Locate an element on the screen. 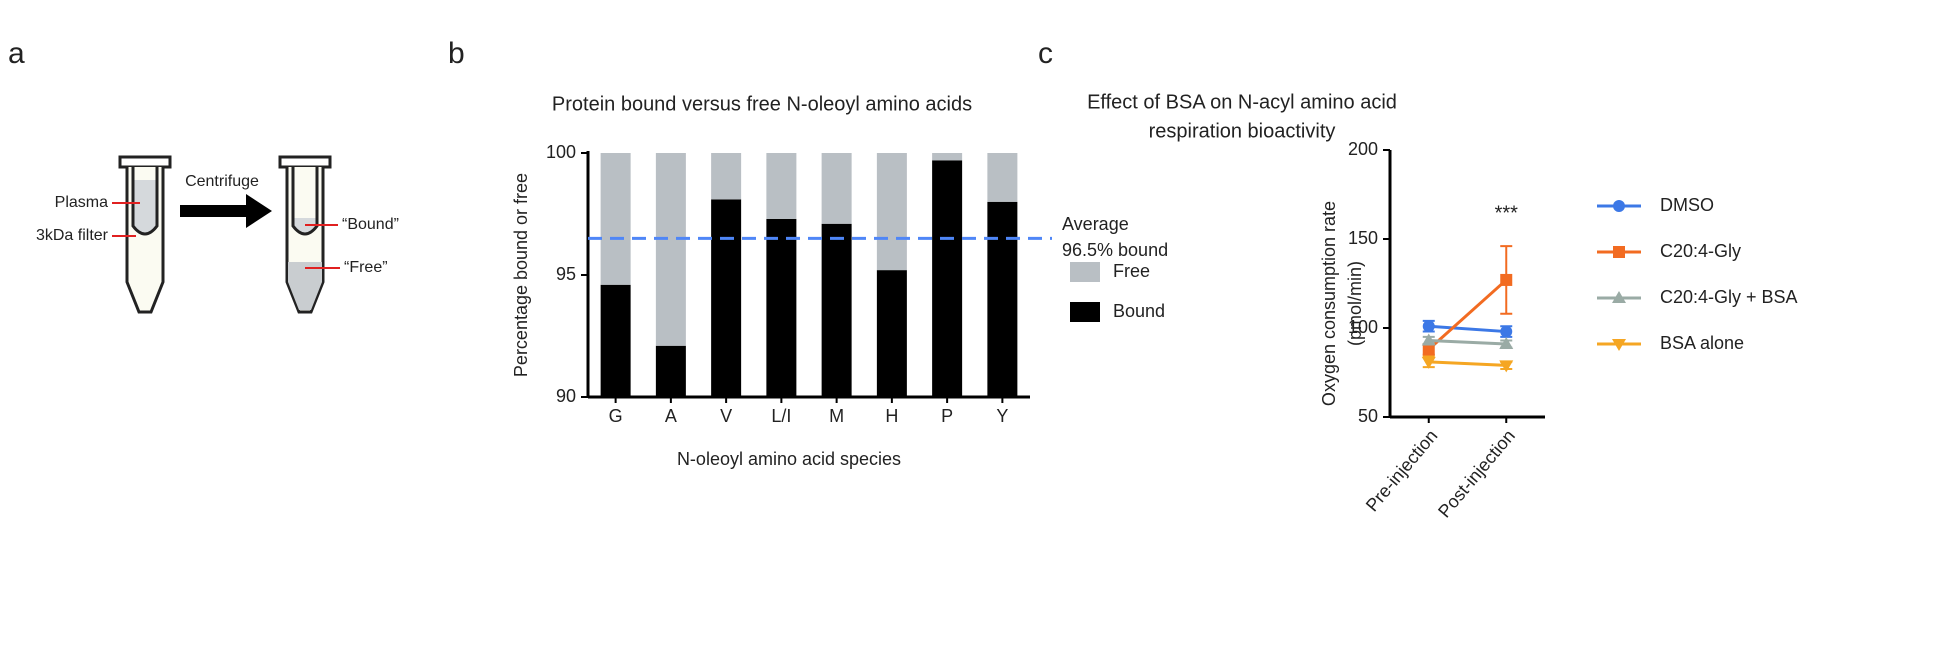 The image size is (1950, 661). panel-label: b is located at coordinates (456, 53).